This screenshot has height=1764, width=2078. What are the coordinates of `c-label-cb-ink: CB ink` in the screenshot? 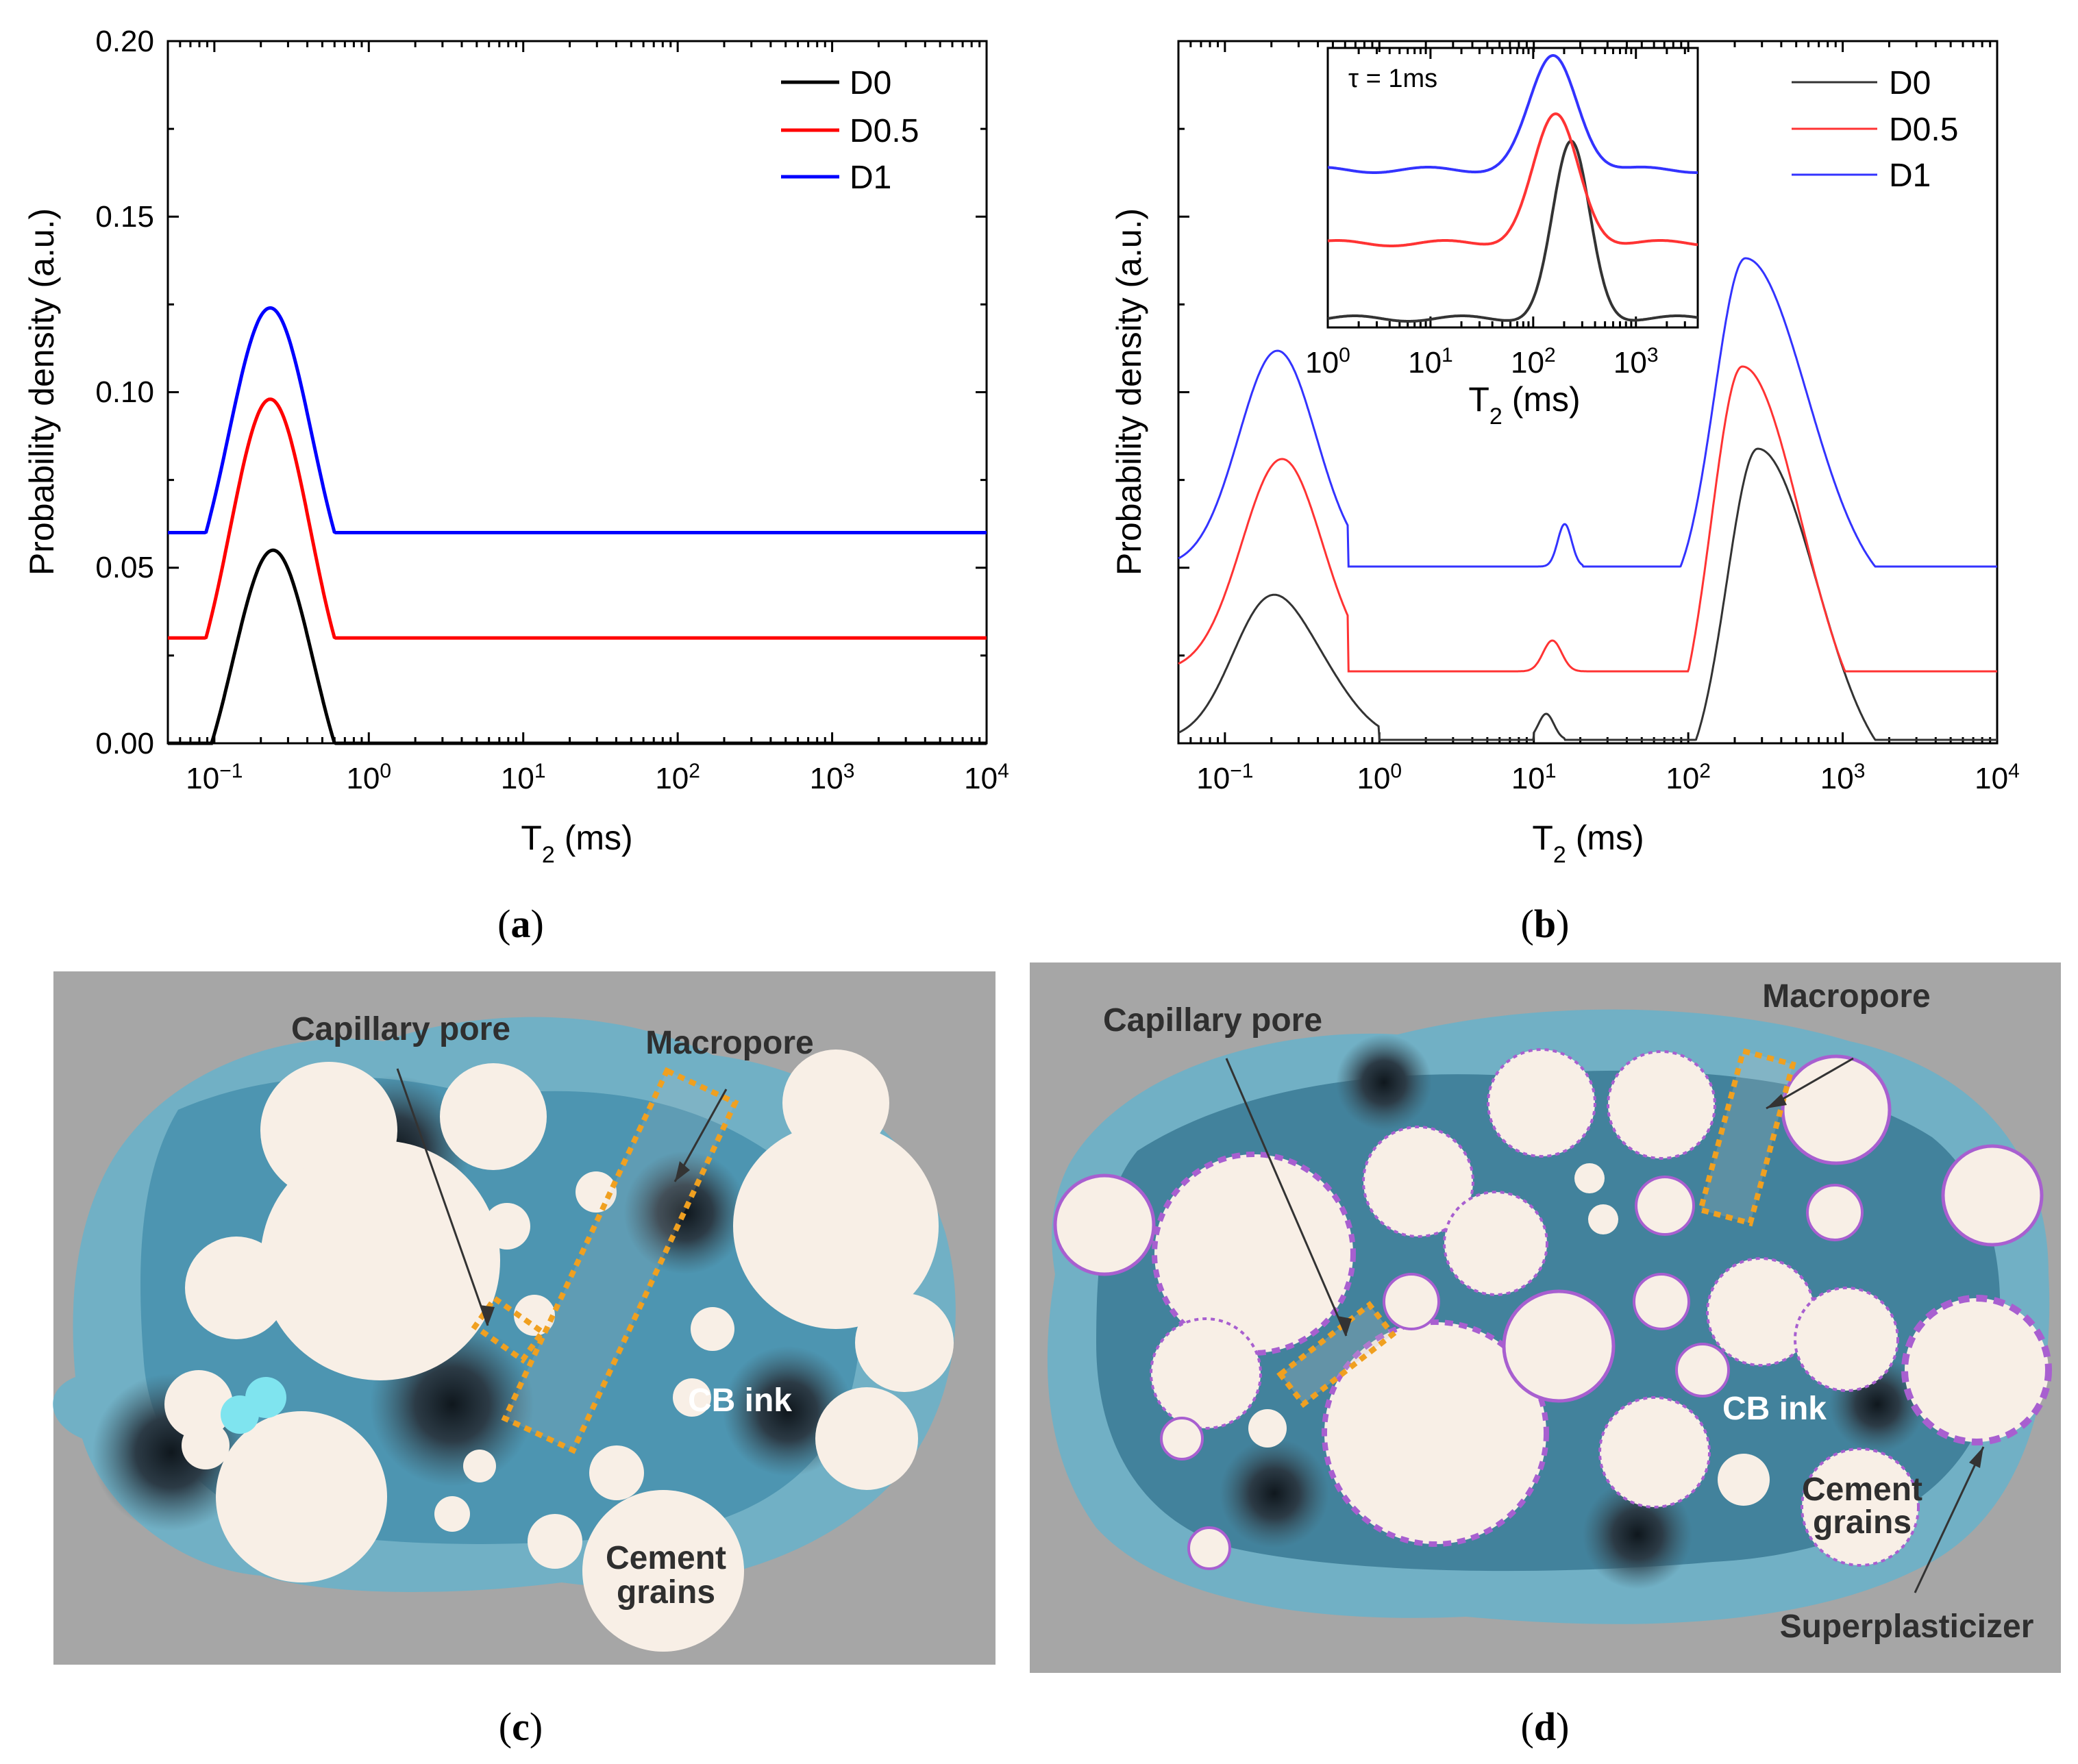 It's located at (740, 1401).